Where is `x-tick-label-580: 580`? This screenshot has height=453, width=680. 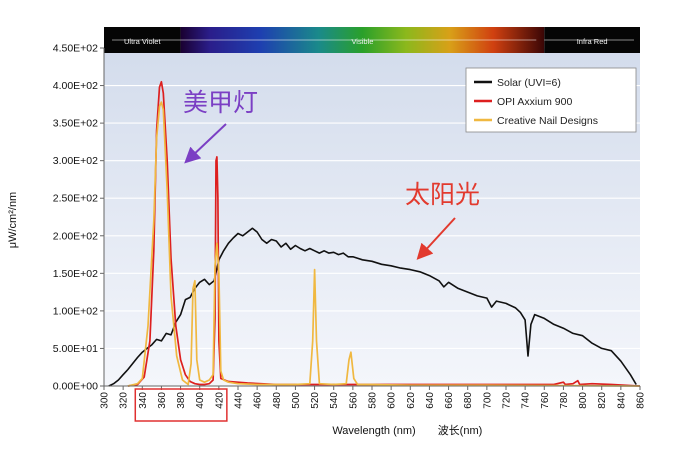 x-tick-label-580: 580 is located at coordinates (373, 400).